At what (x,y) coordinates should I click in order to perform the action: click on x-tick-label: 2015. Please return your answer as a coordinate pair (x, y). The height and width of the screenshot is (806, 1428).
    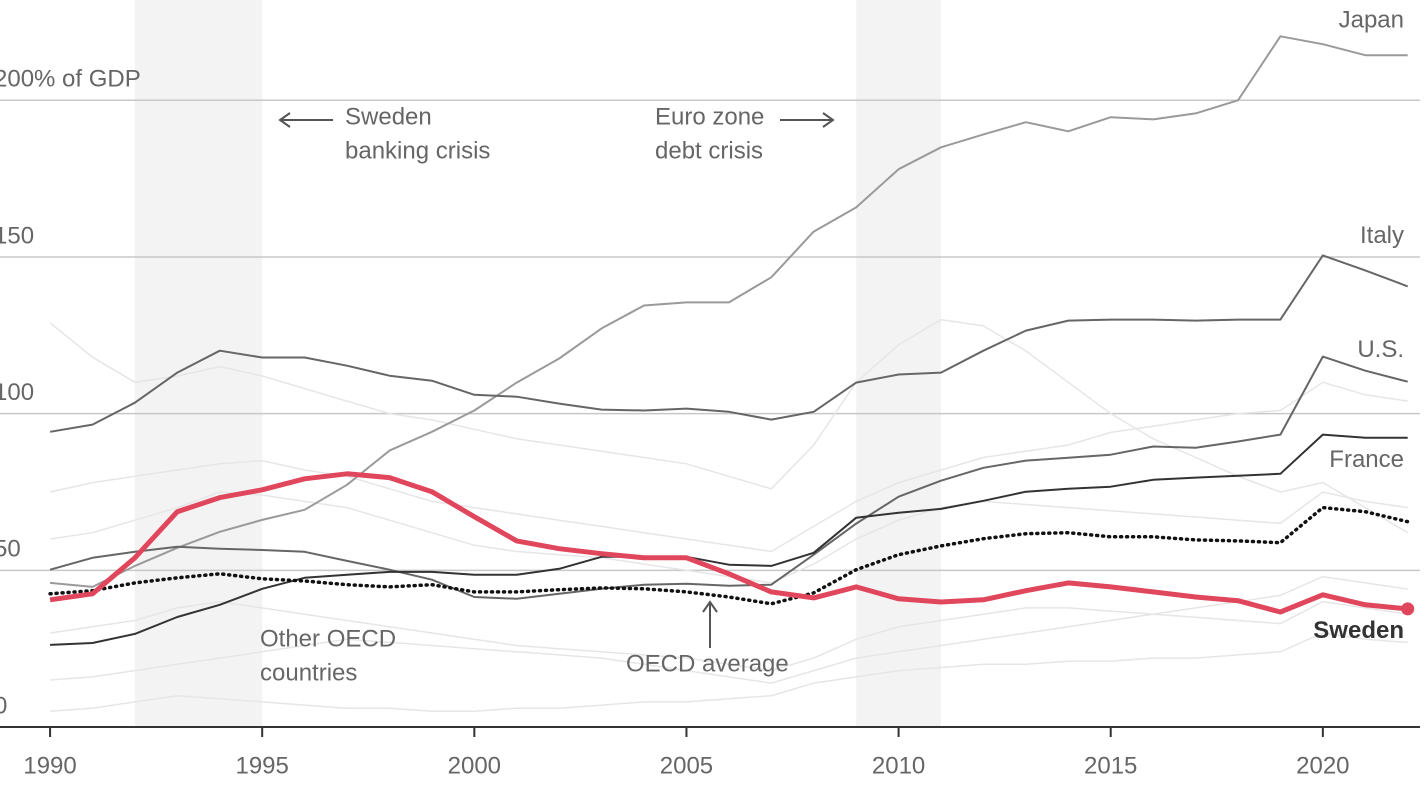
    Looking at the image, I should click on (1110, 765).